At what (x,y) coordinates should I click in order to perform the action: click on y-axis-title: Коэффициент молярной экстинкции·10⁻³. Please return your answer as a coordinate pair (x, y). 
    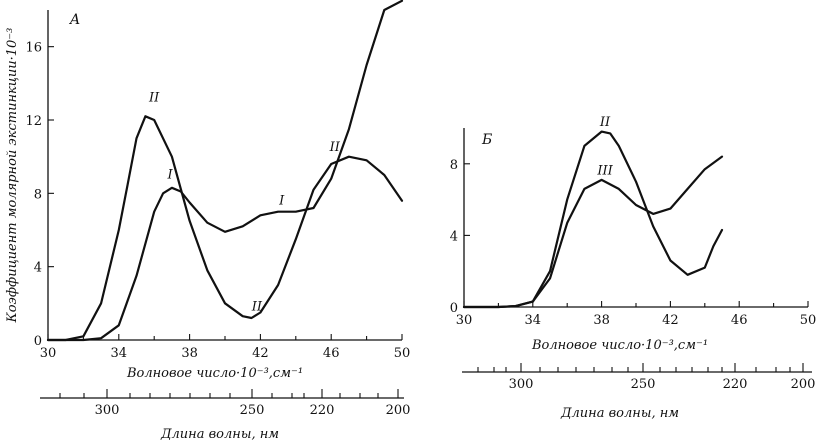
    Looking at the image, I should click on (12, 176).